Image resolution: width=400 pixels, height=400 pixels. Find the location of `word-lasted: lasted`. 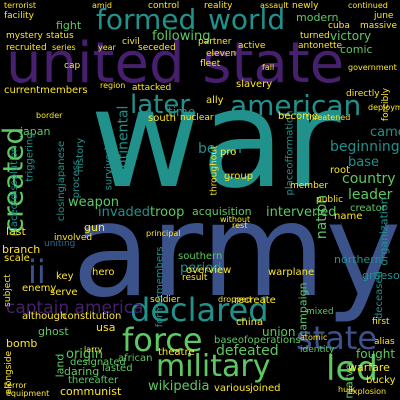

word-lasted: lasted is located at coordinates (117, 368).